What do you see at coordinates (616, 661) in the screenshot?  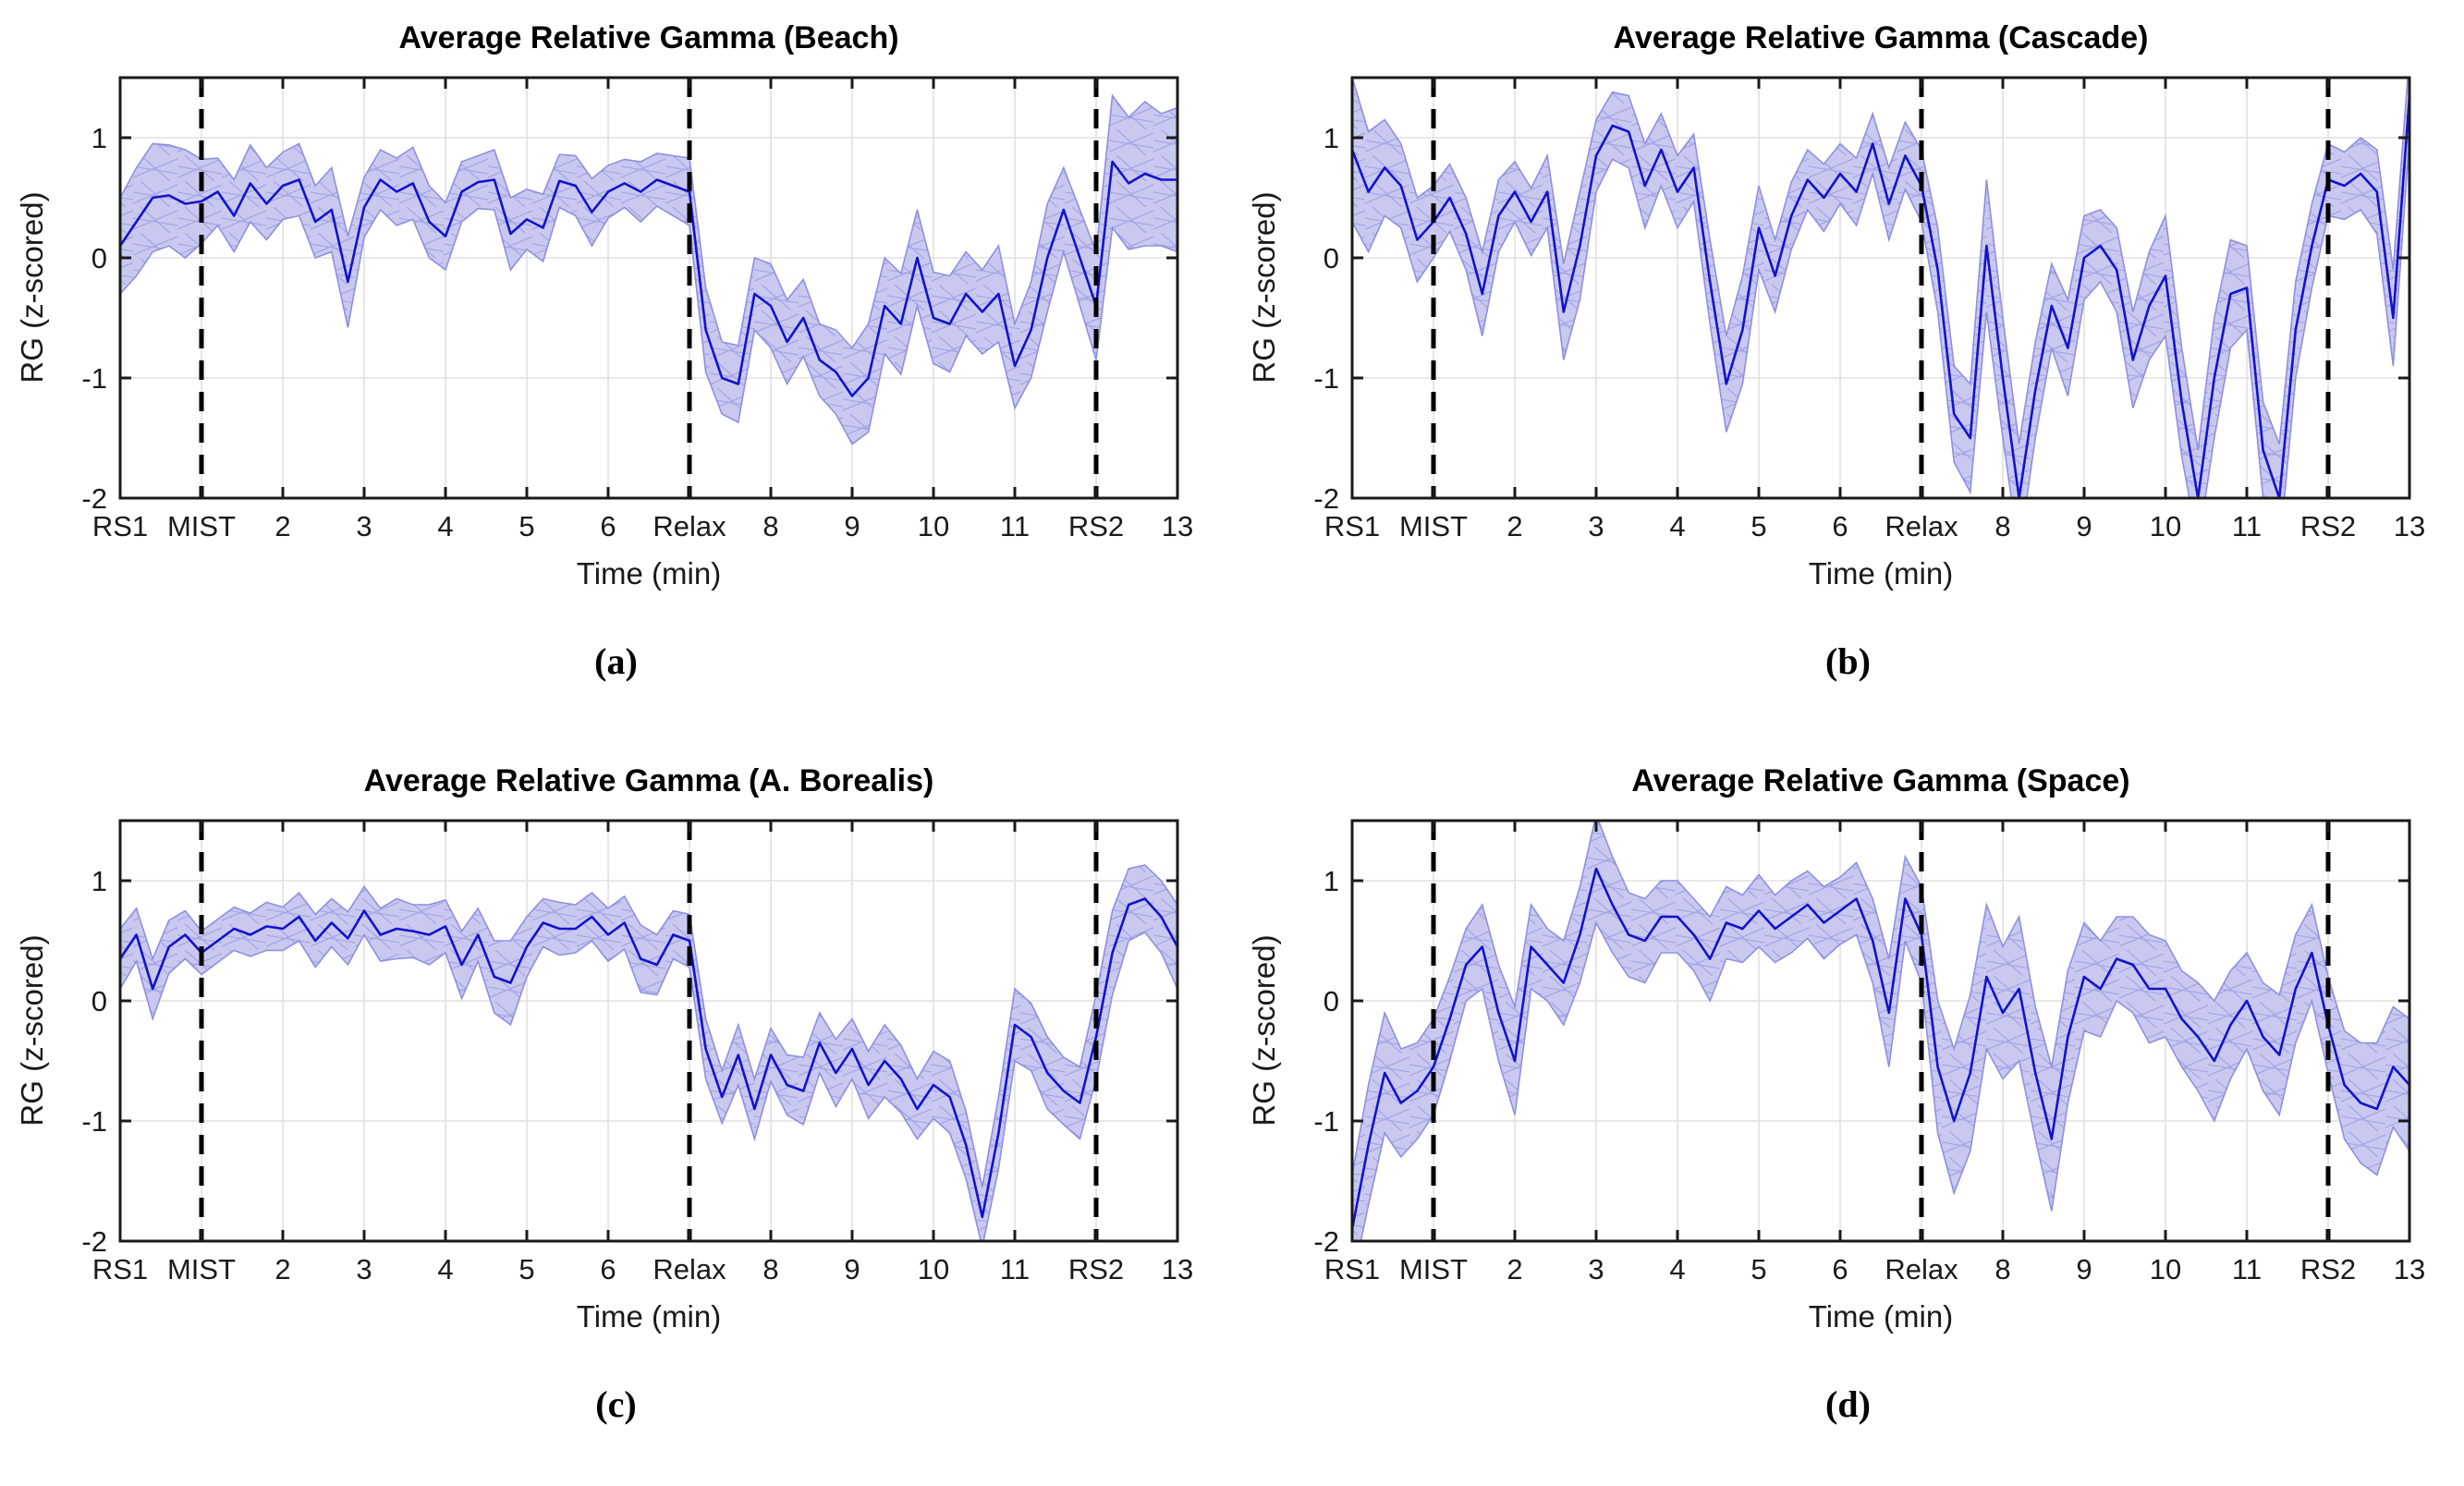 I see `panel-letter-a: (a)` at bounding box center [616, 661].